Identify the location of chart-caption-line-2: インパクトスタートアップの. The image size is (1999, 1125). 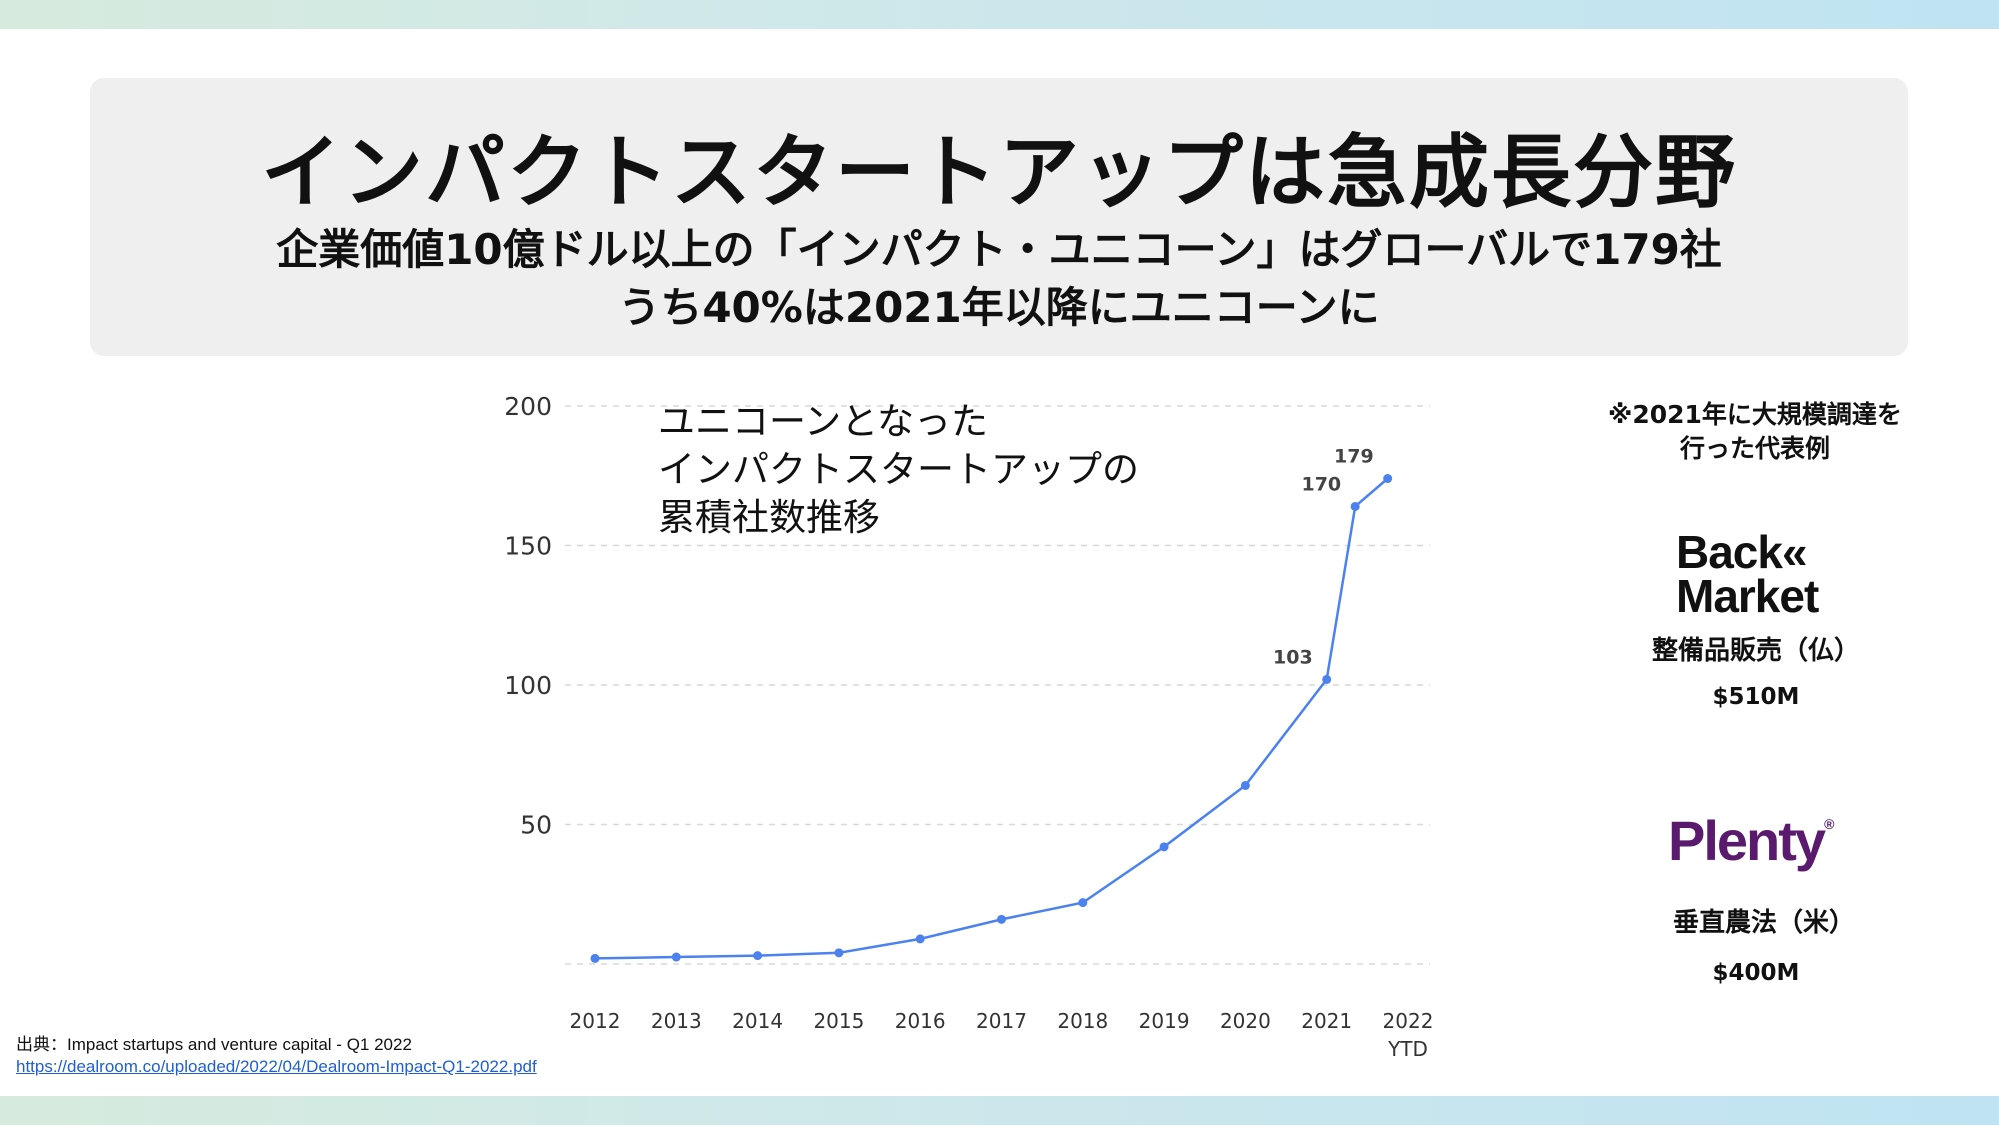
(898, 469).